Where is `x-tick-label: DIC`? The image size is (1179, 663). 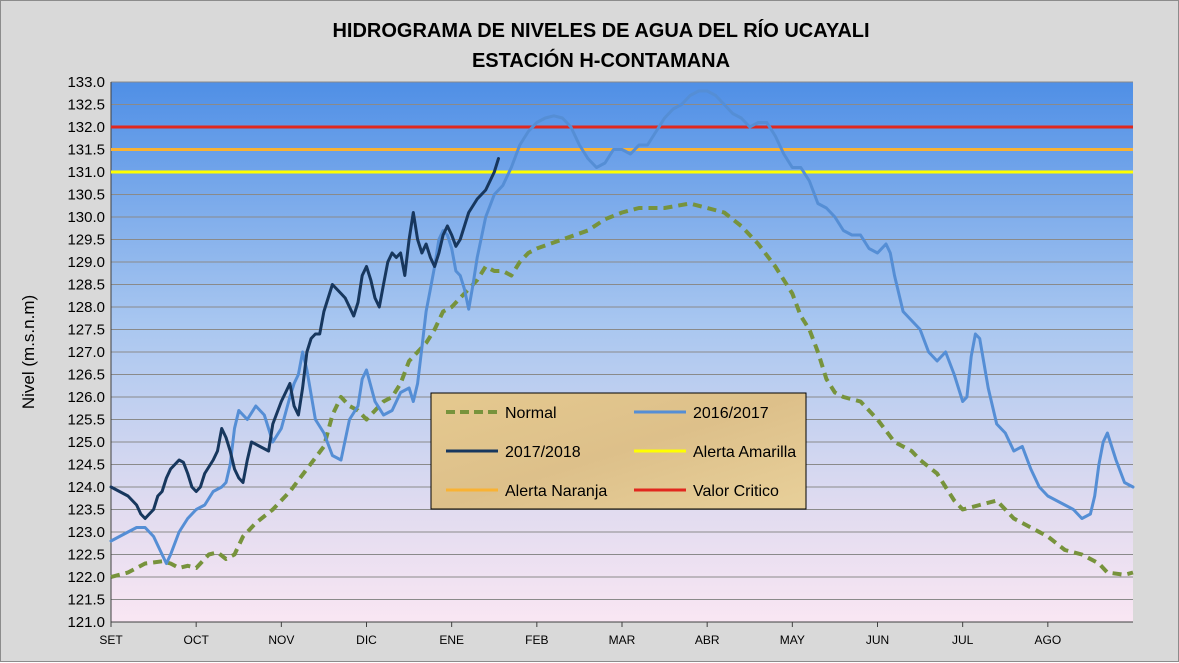
x-tick-label: DIC is located at coordinates (366, 640).